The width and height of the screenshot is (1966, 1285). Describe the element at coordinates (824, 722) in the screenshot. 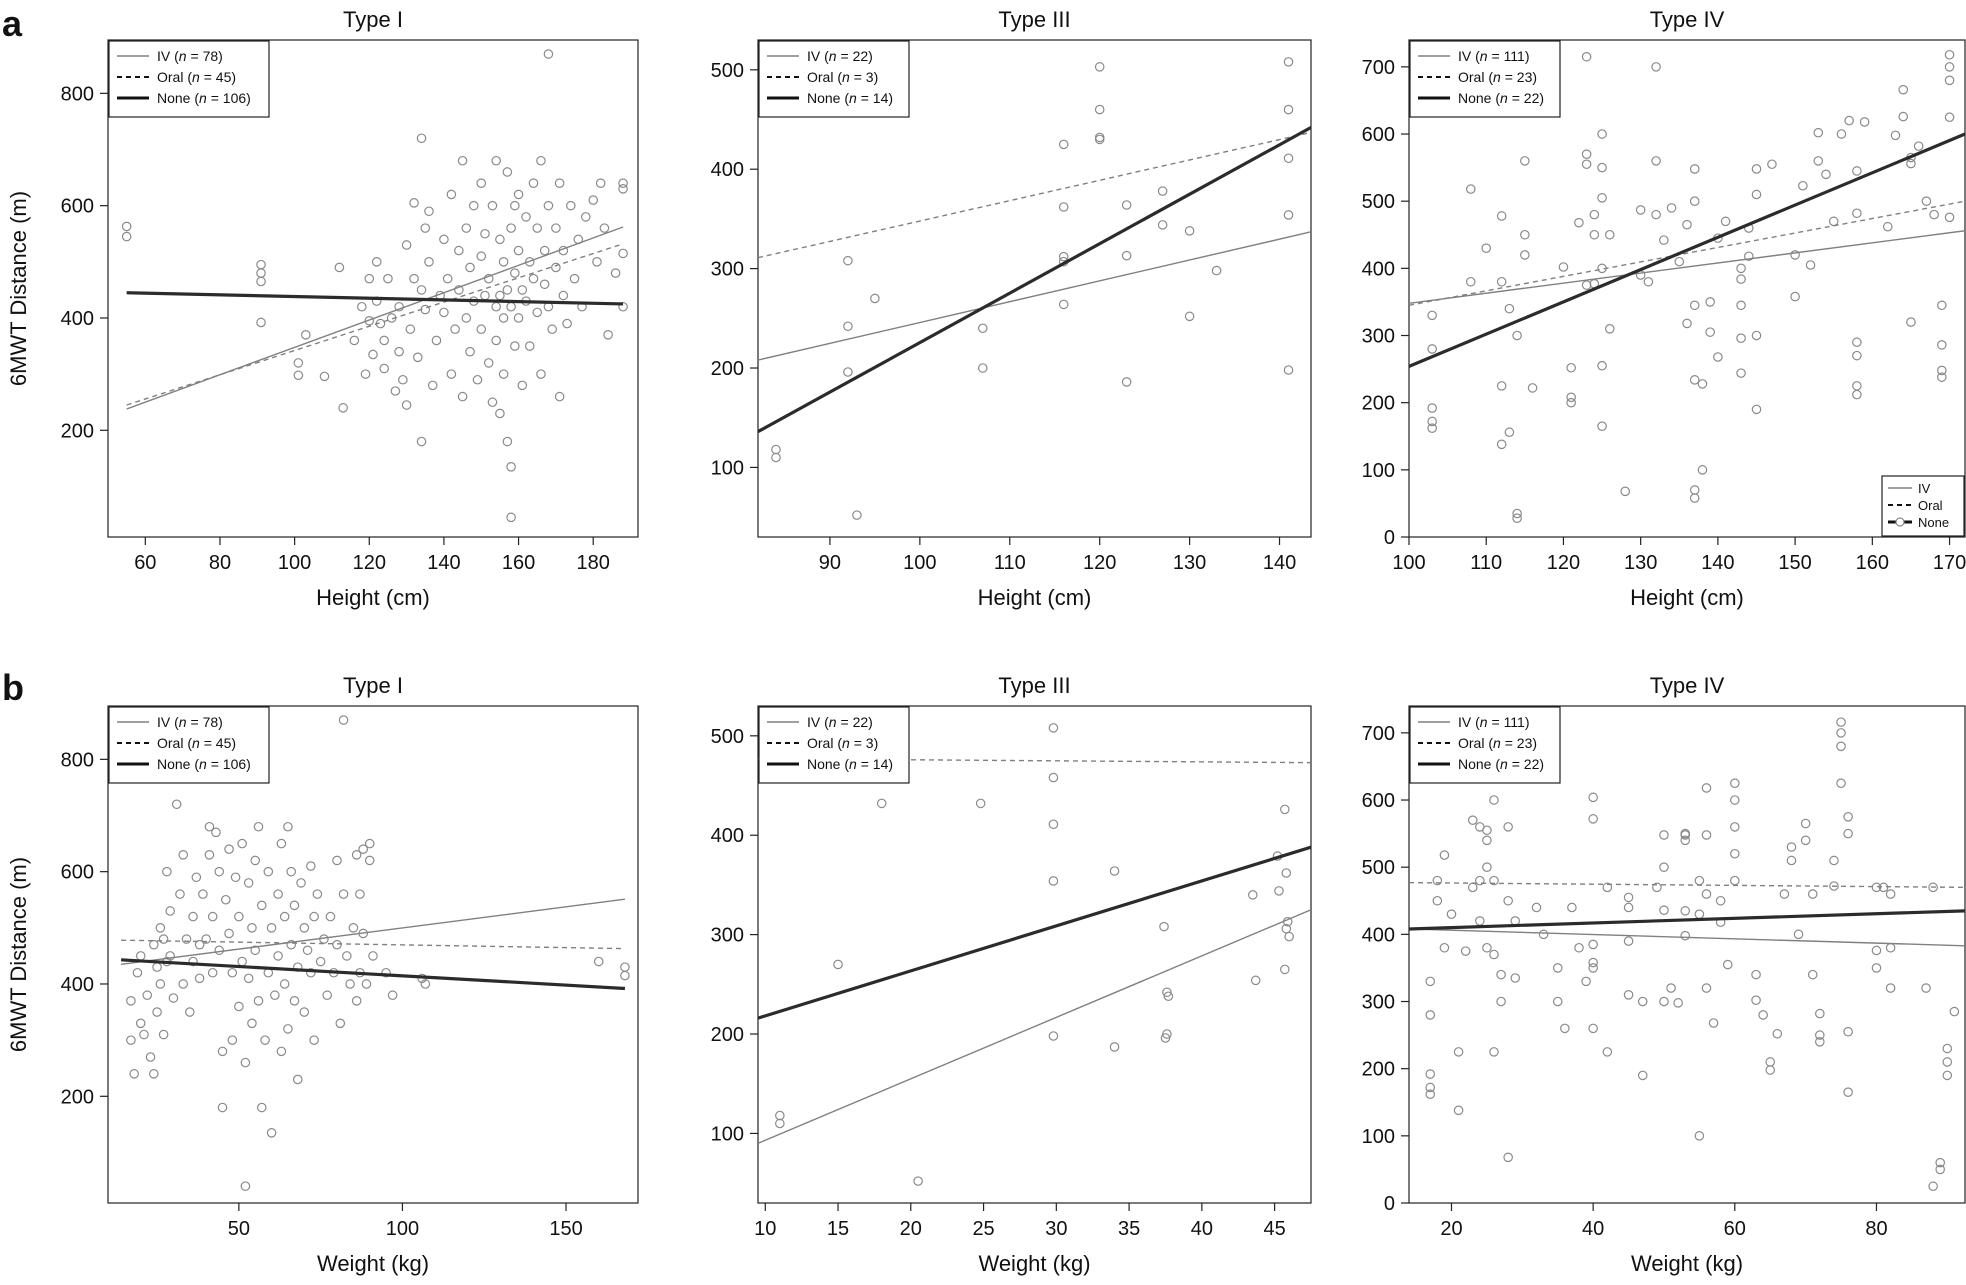

I see `legend-entry-open: (` at that location.